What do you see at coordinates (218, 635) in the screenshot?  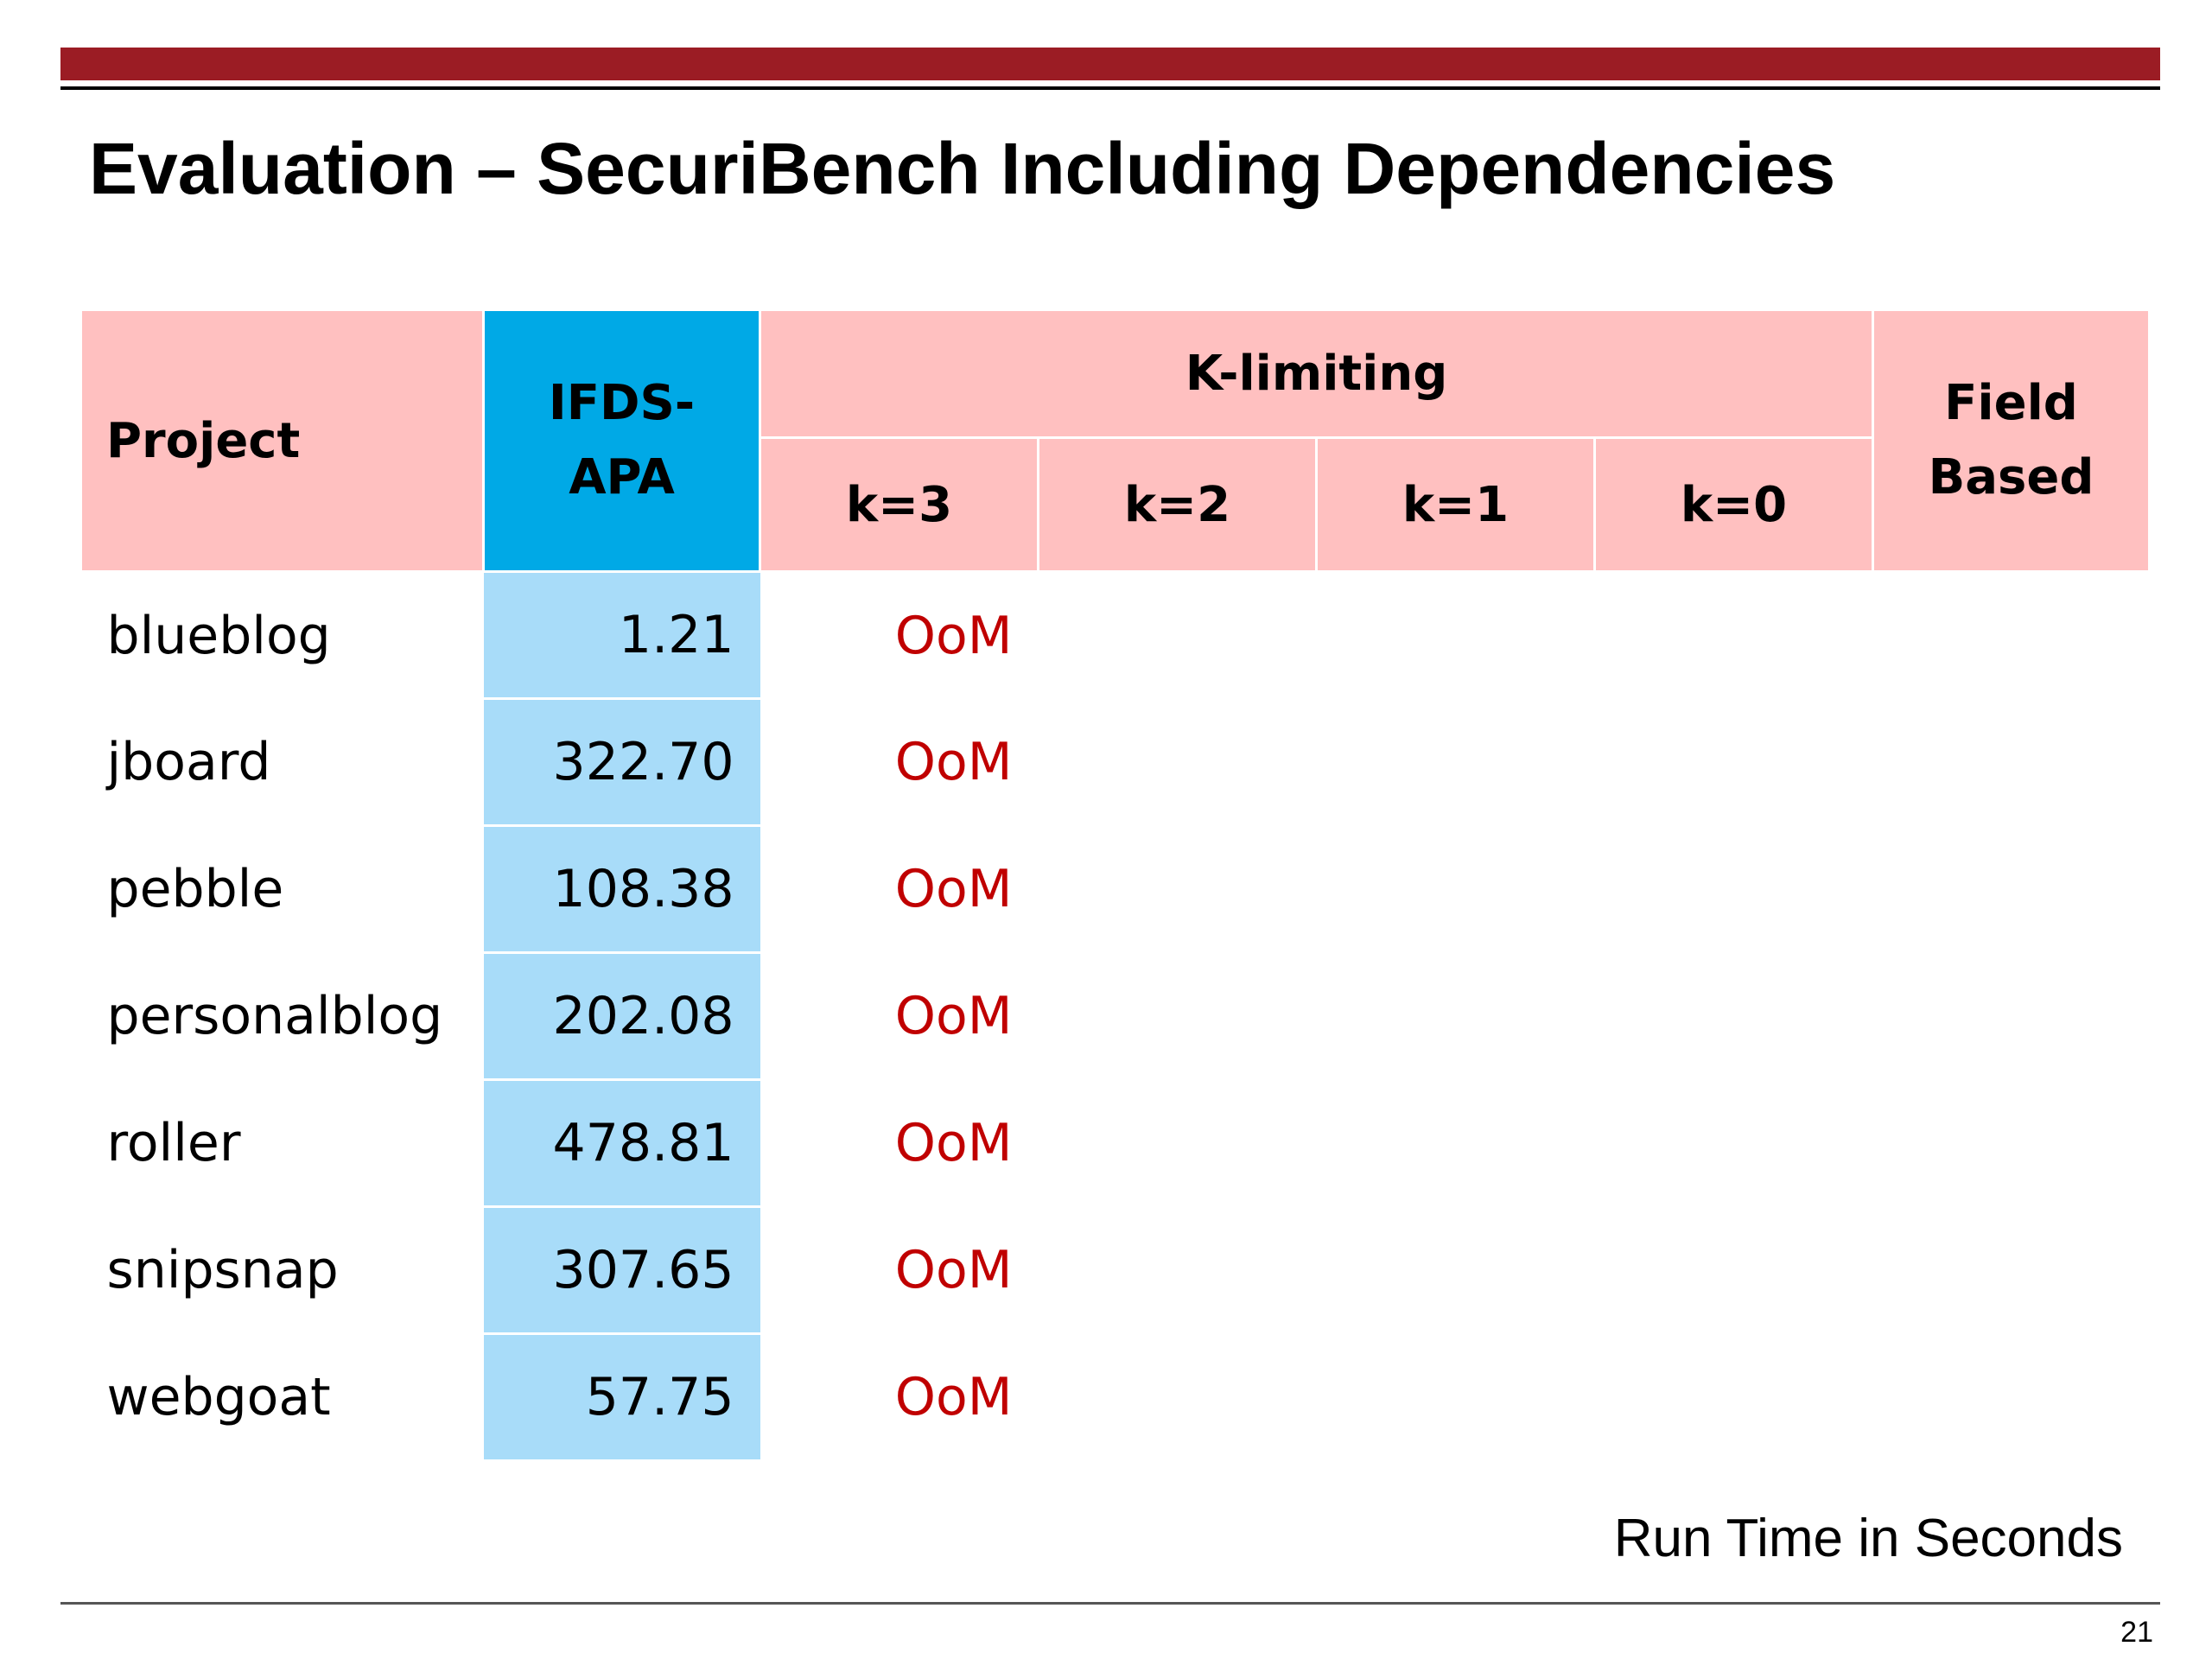 I see `project-cell: blueblog` at bounding box center [218, 635].